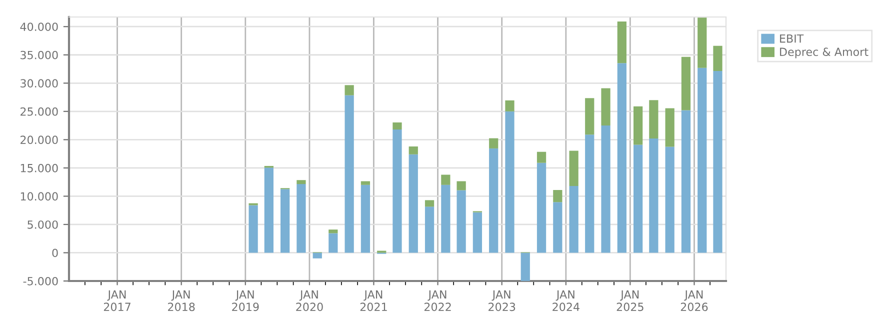 This screenshot has height=313, width=876. I want to click on legend-label: Deprec & Amort, so click(824, 53).